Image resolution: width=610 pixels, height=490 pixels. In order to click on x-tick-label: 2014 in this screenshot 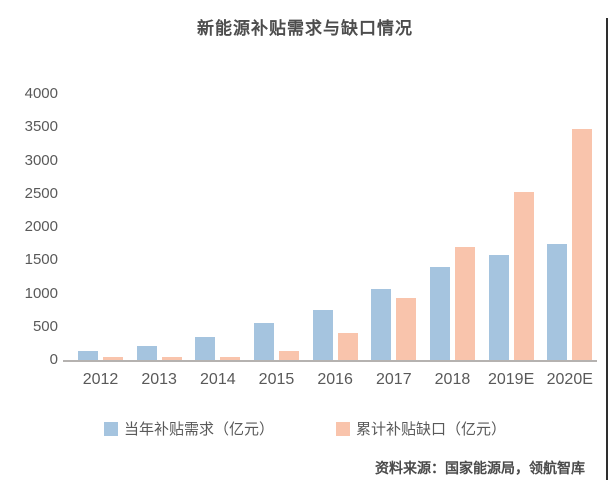, I will do `click(218, 379)`.